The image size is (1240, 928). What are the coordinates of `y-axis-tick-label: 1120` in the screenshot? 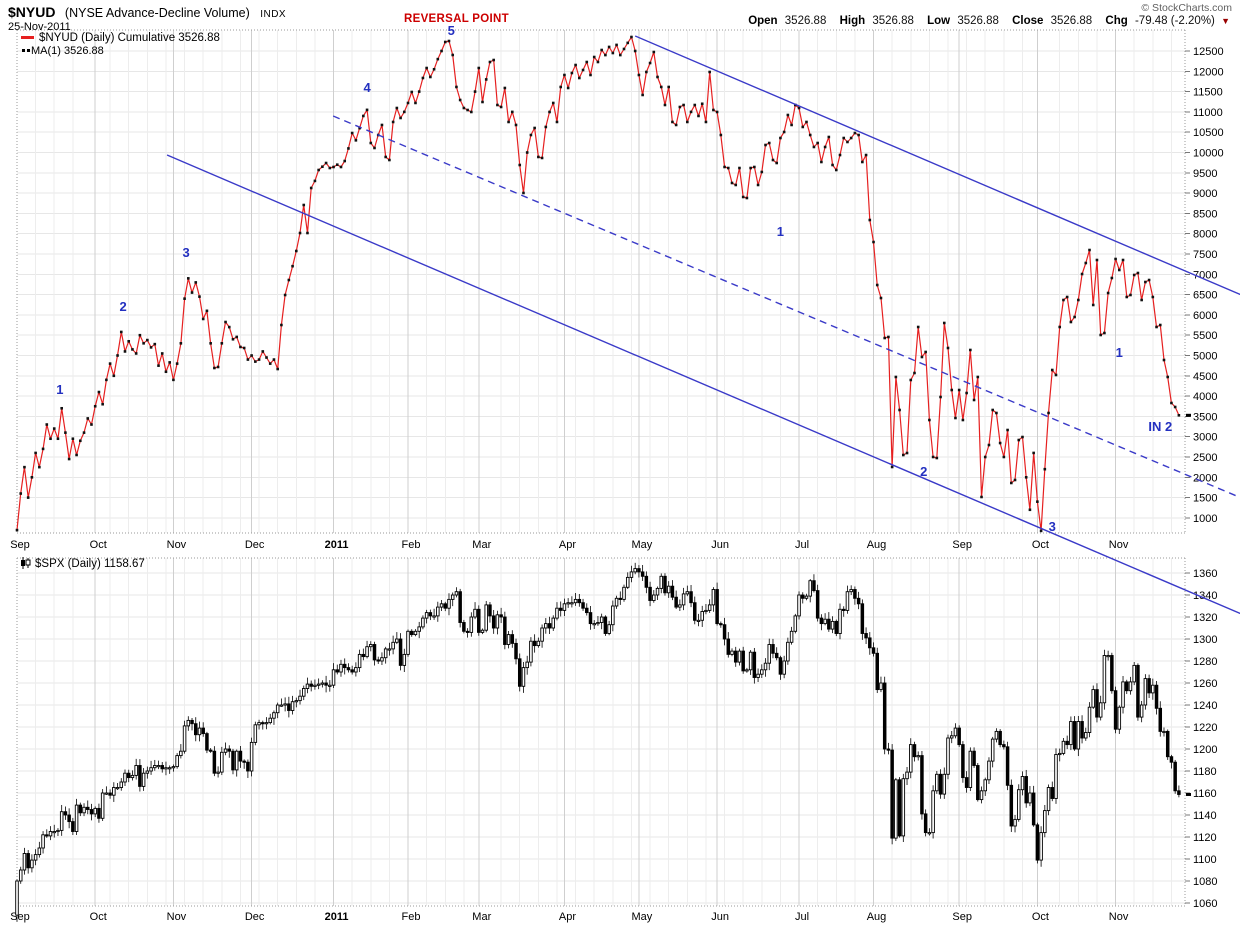 It's located at (1205, 838).